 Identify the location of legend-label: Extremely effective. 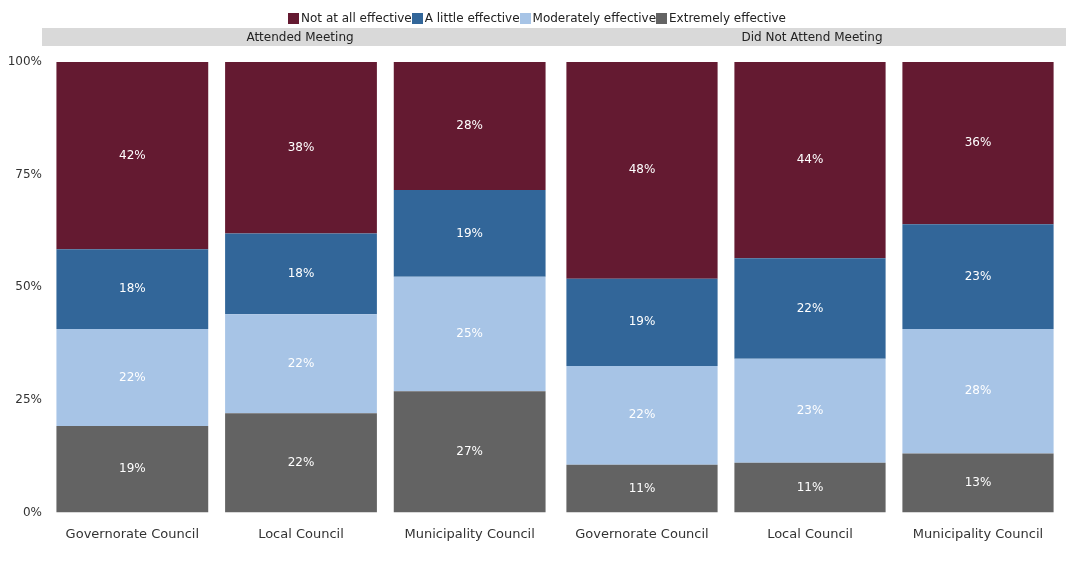
(727, 18).